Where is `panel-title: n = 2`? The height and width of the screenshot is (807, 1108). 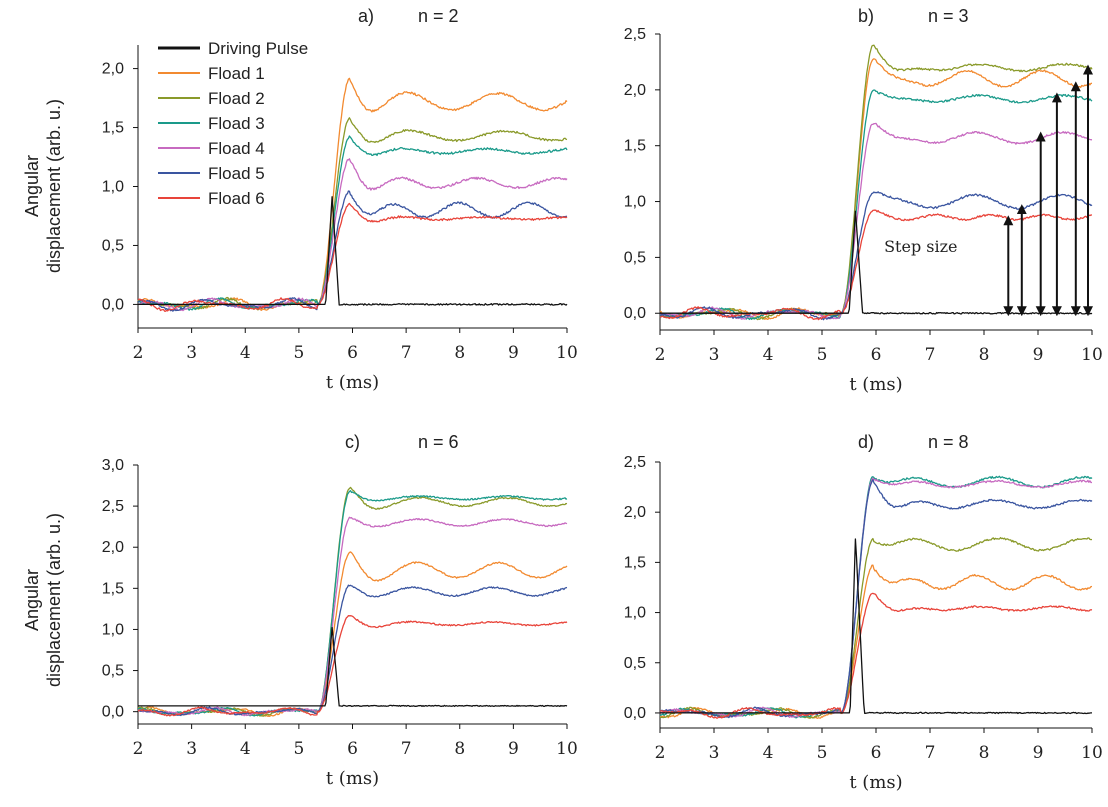
panel-title: n = 2 is located at coordinates (438, 16).